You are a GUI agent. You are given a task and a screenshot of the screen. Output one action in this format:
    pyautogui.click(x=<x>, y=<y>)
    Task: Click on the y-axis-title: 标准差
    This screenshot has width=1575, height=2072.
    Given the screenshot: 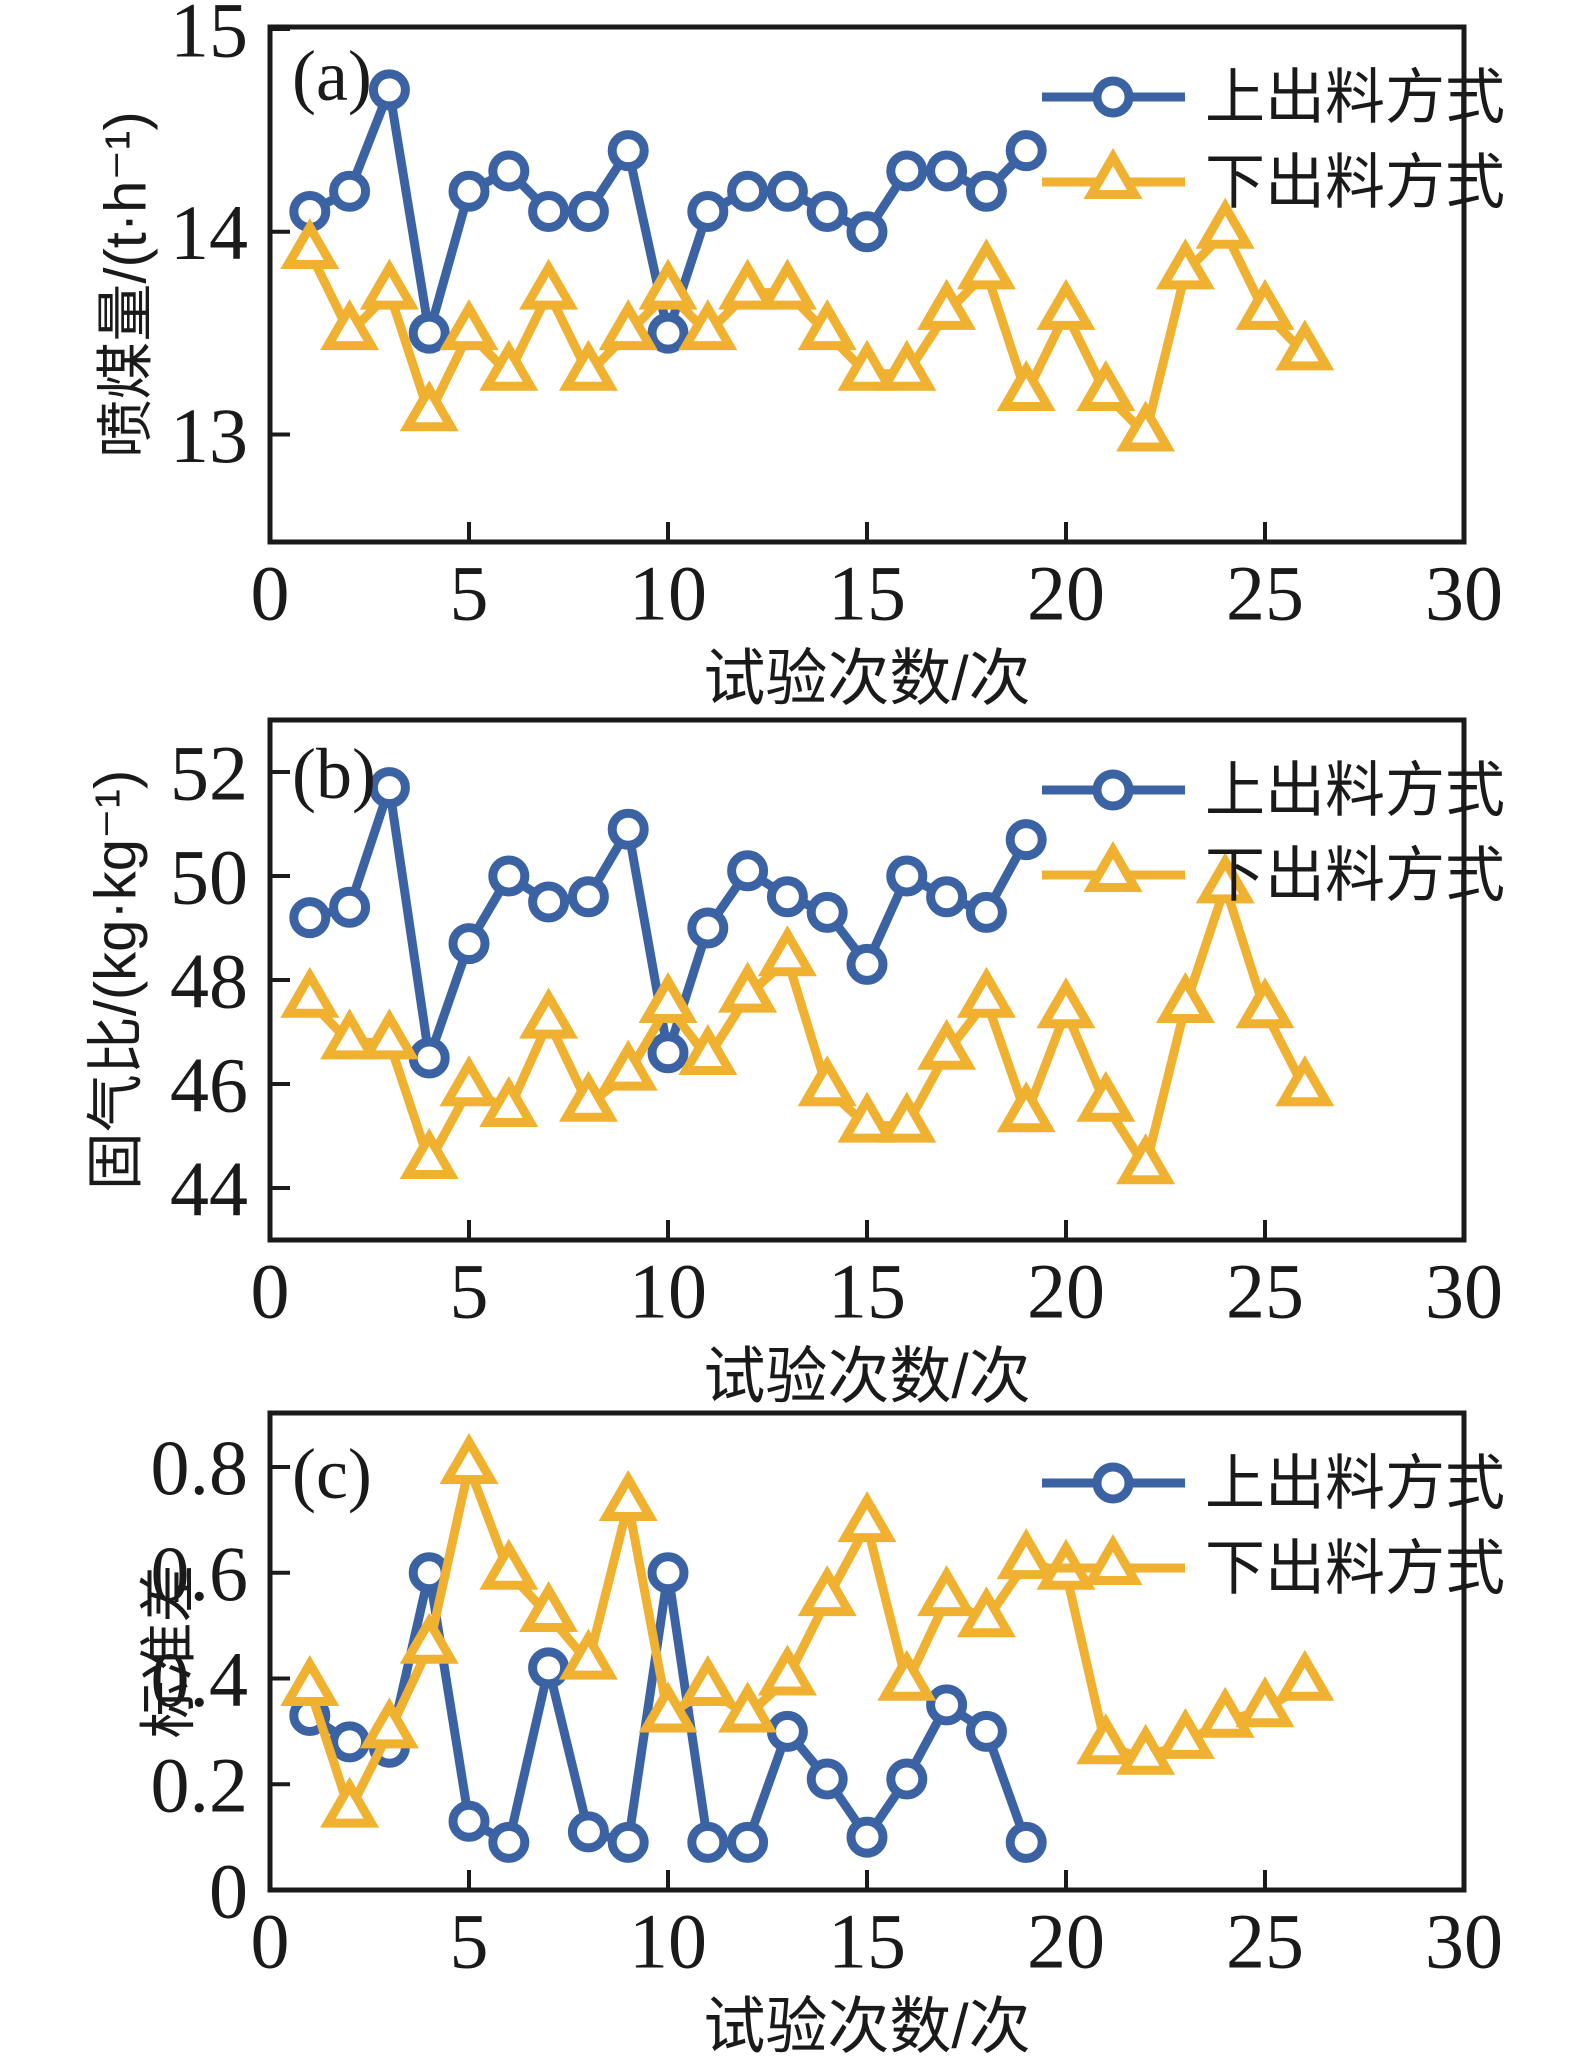 What is the action you would take?
    pyautogui.click(x=168, y=1651)
    